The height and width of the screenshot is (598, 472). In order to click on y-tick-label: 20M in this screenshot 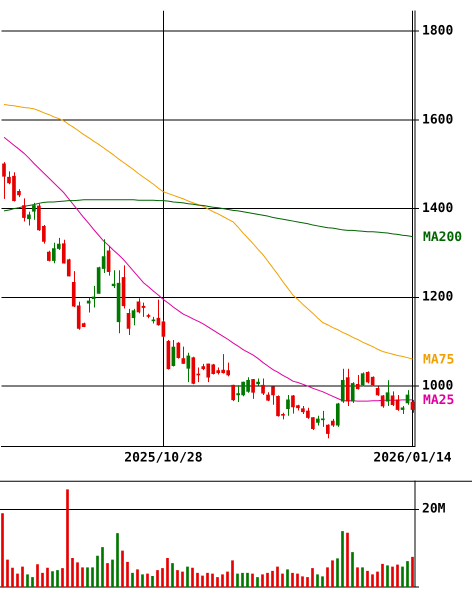, I will do `click(434, 509)`.